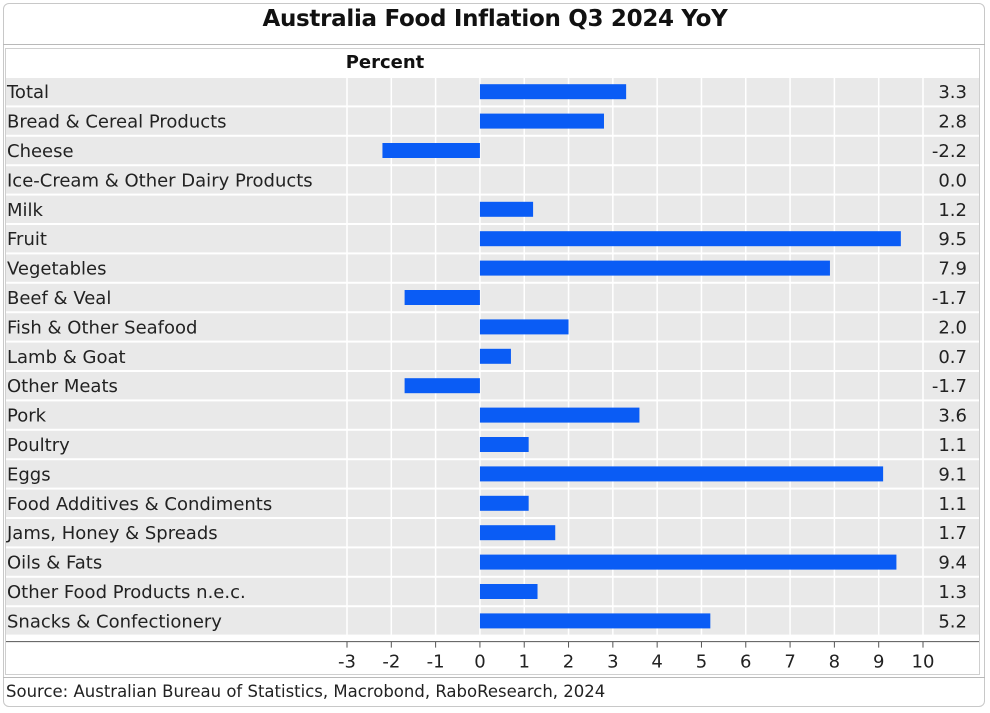  What do you see at coordinates (391, 662) in the screenshot?
I see `x-tick-label: -2` at bounding box center [391, 662].